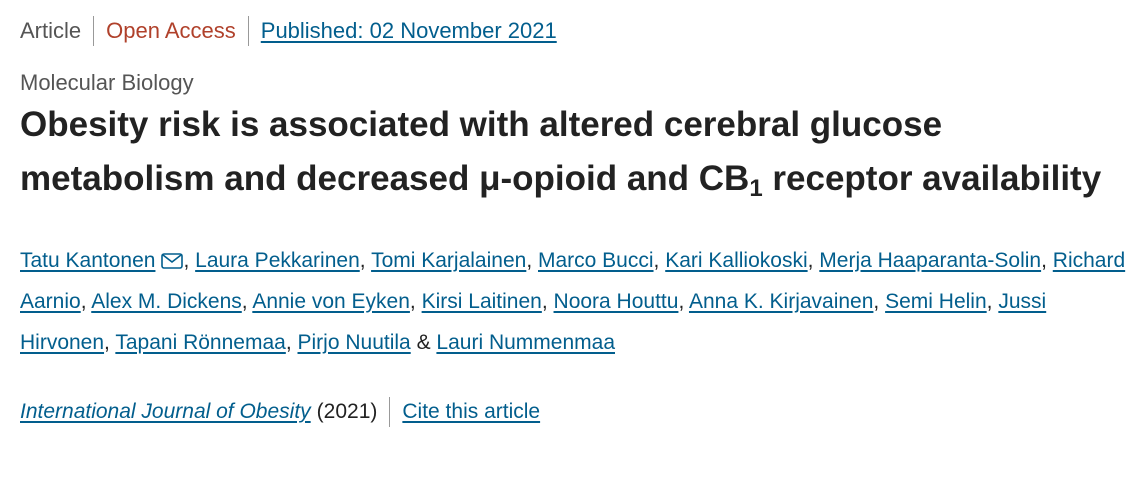  I want to click on cite-link: Cite this article, so click(471, 411).